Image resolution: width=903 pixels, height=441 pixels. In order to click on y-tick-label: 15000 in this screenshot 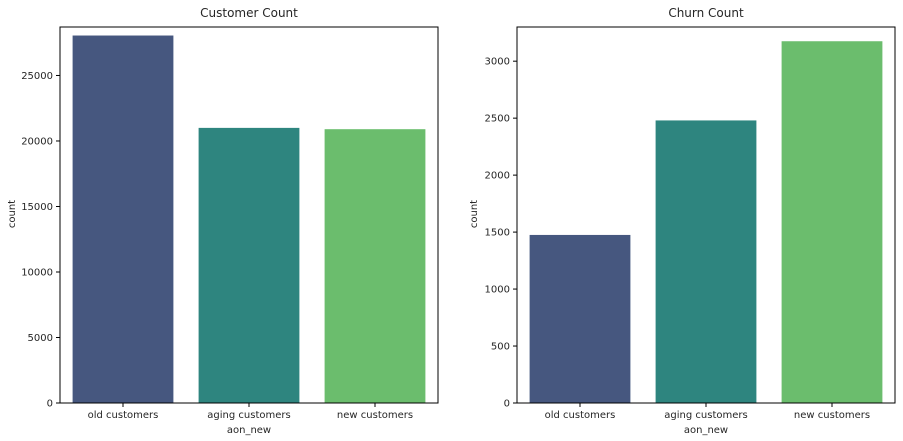, I will do `click(37, 207)`.